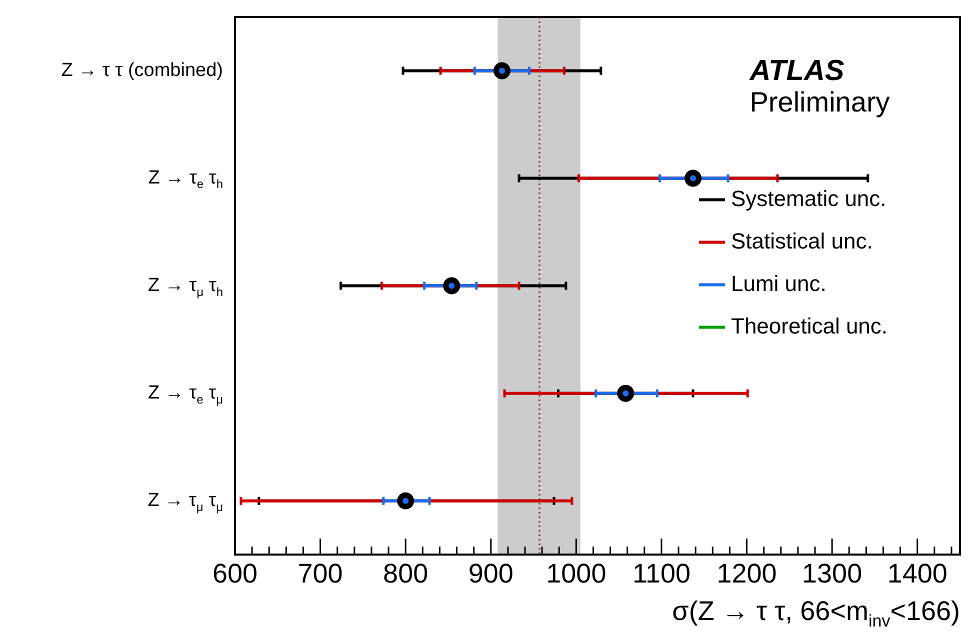 The image size is (979, 638). Describe the element at coordinates (405, 573) in the screenshot. I see `x-tick-label: 800` at that location.